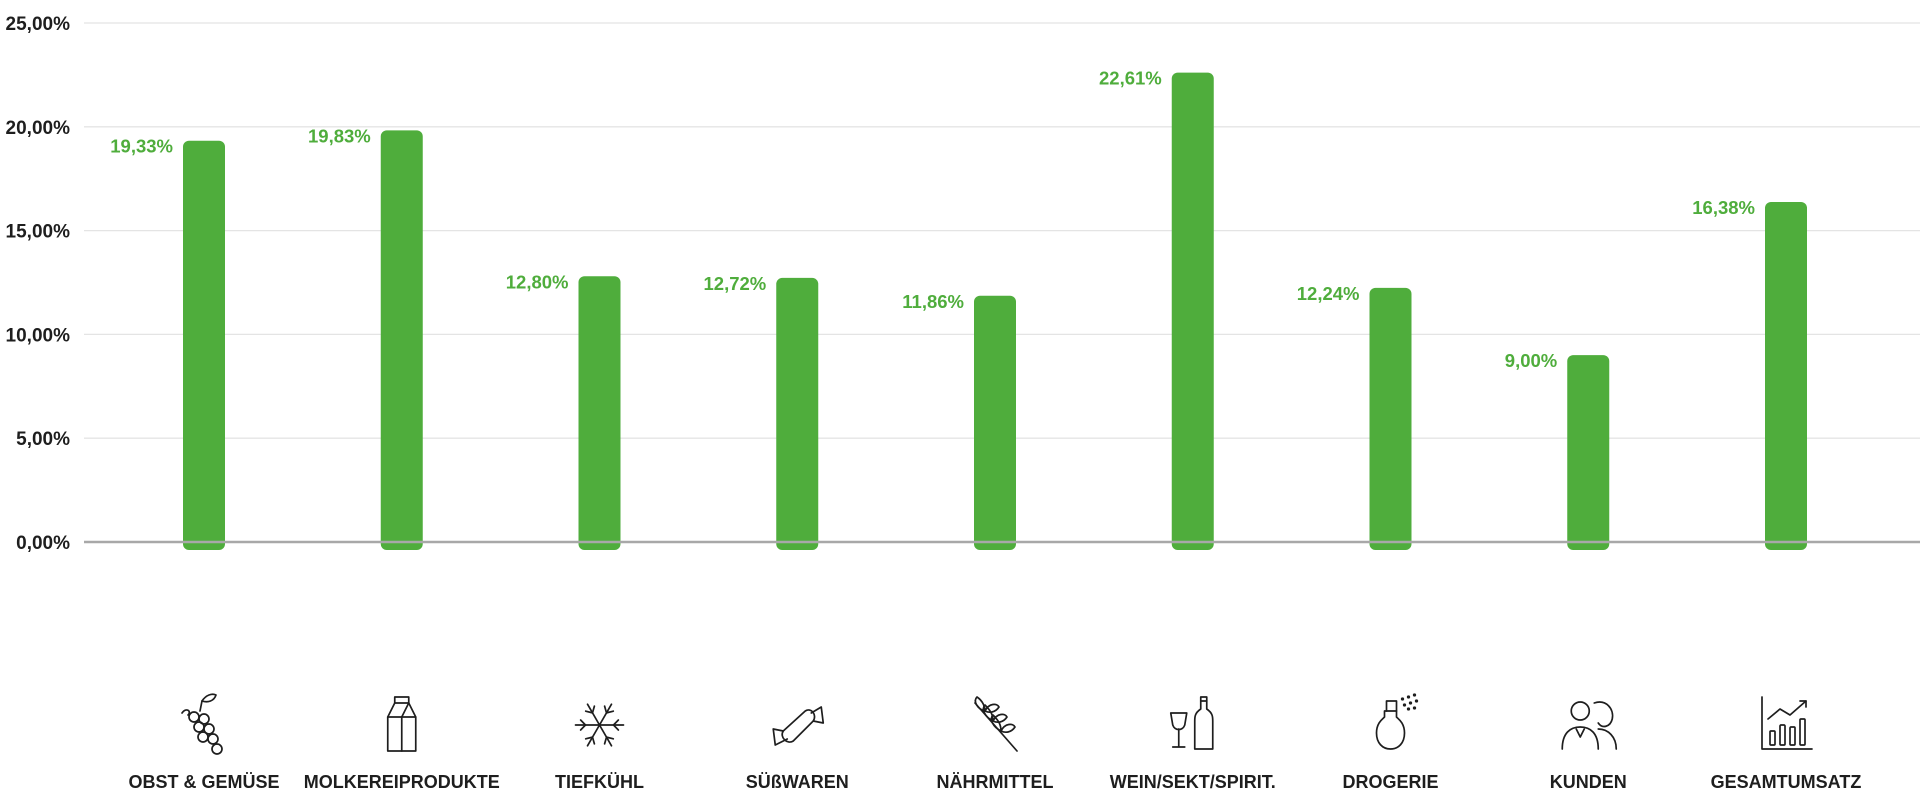  What do you see at coordinates (1723, 207) in the screenshot?
I see `data-label: 16,38%` at bounding box center [1723, 207].